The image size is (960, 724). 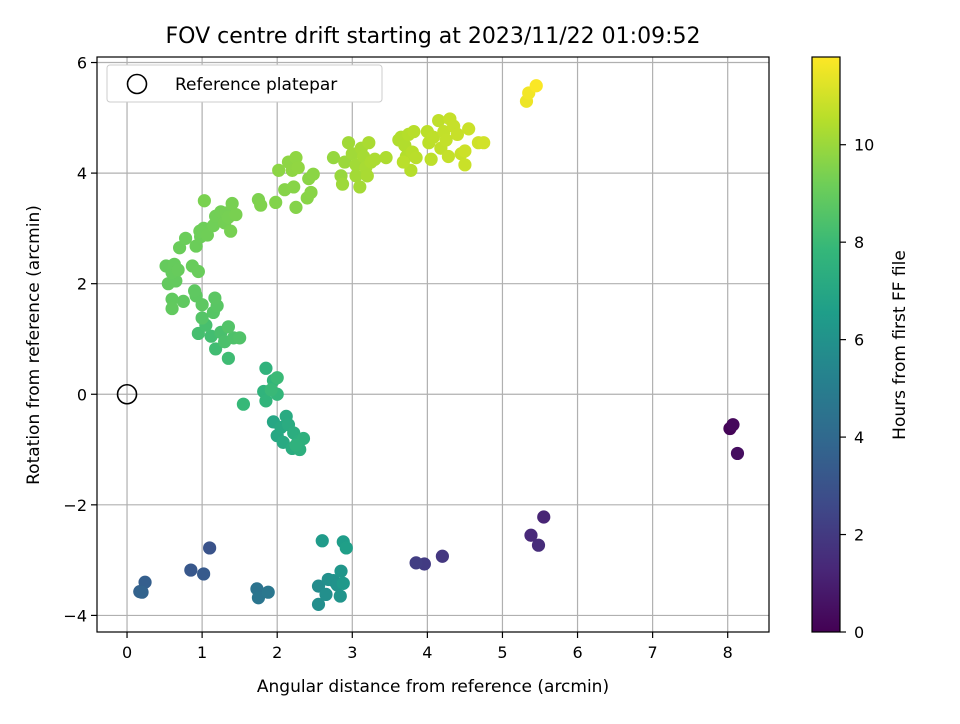 What do you see at coordinates (127, 652) in the screenshot?
I see `x-tick-label: 0` at bounding box center [127, 652].